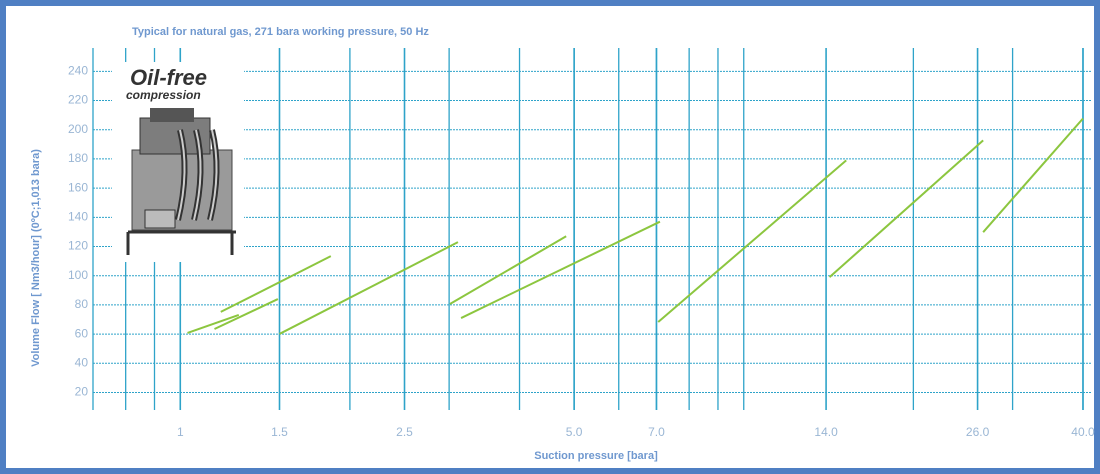 Image resolution: width=1100 pixels, height=474 pixels. Describe the element at coordinates (78, 100) in the screenshot. I see `y-tick-label: 220` at that location.